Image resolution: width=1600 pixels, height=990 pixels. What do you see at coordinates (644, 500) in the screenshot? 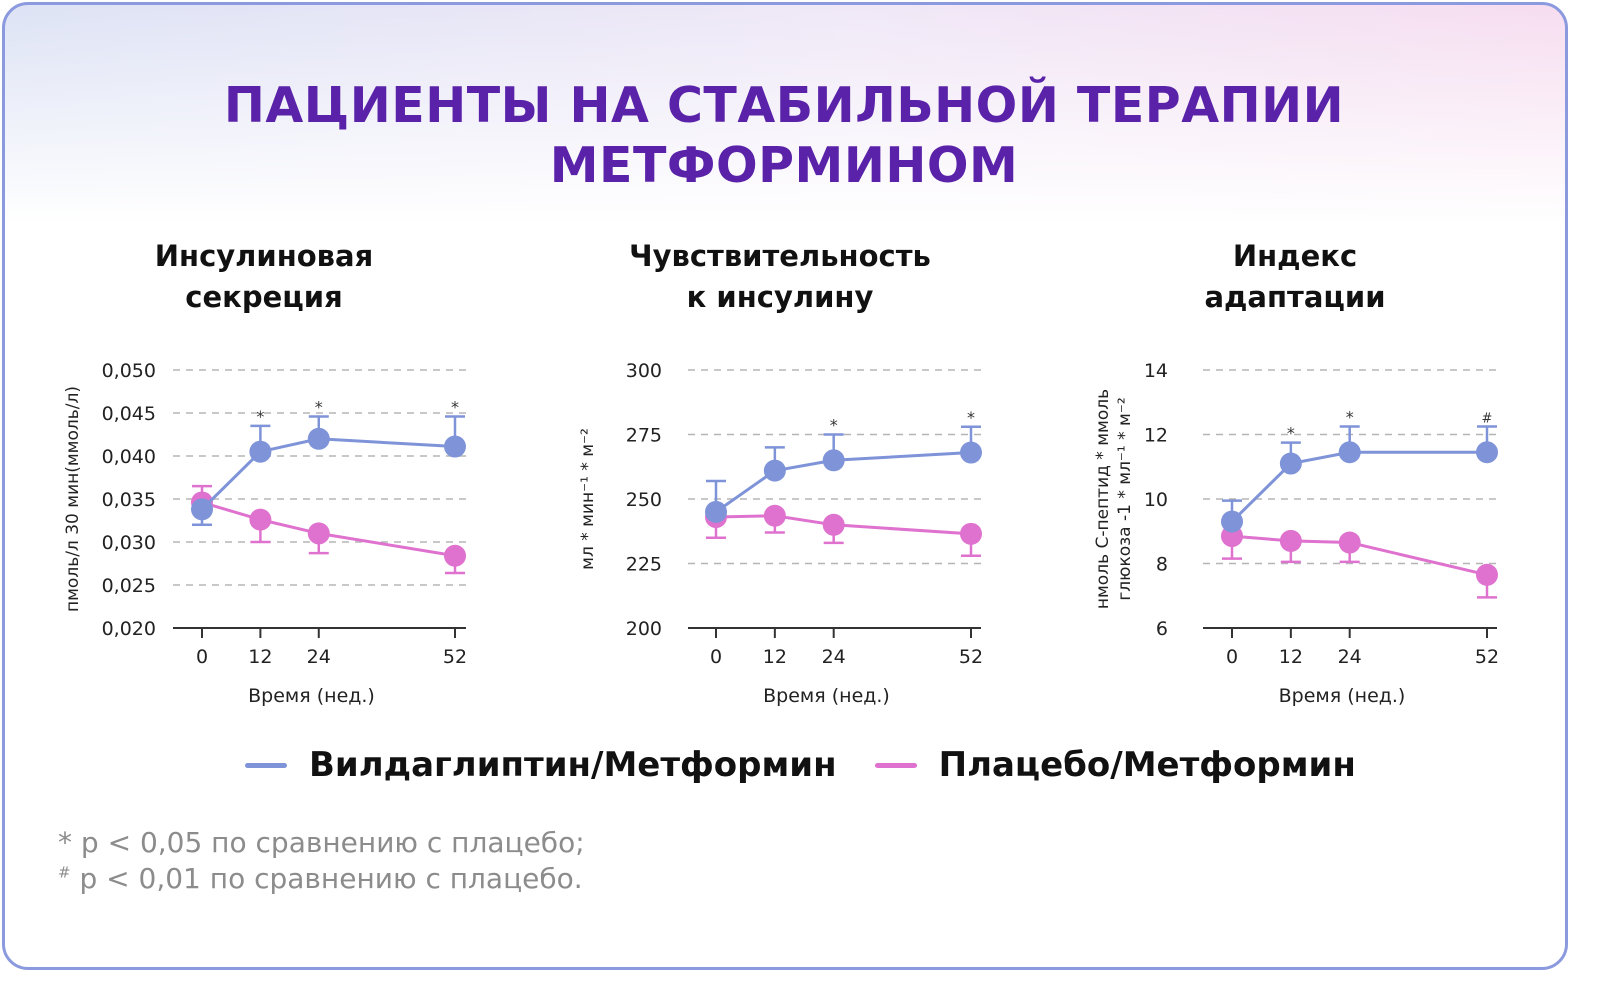
I see `y-tick-label: 250` at bounding box center [644, 500].